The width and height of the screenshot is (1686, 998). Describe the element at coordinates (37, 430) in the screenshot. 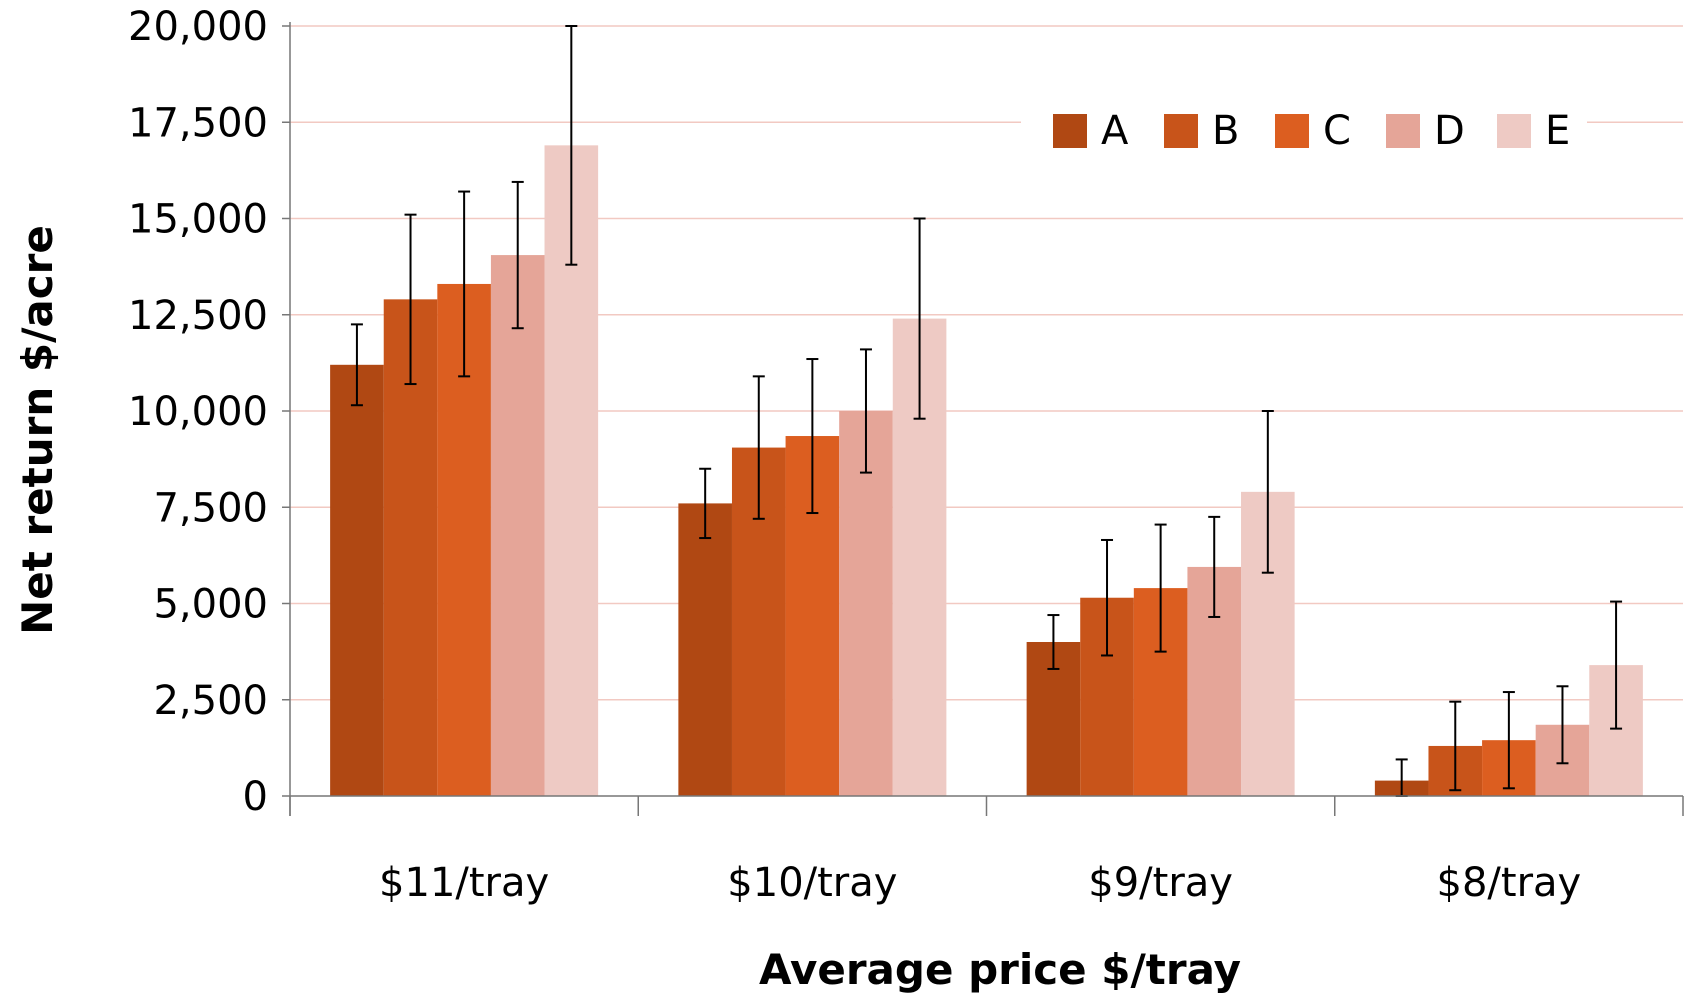

I see `y-axis-title: Net return $/acre` at that location.